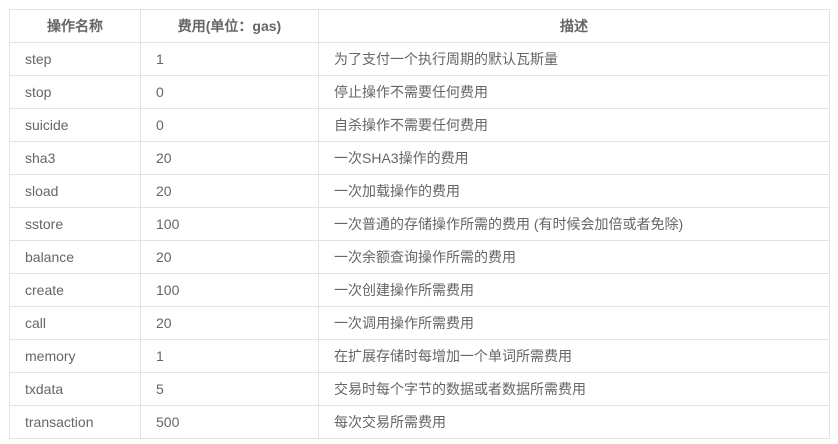 The width and height of the screenshot is (838, 444). I want to click on table-row: memory 1 在扩展存储时每增加一个单词所需费用, so click(419, 356).